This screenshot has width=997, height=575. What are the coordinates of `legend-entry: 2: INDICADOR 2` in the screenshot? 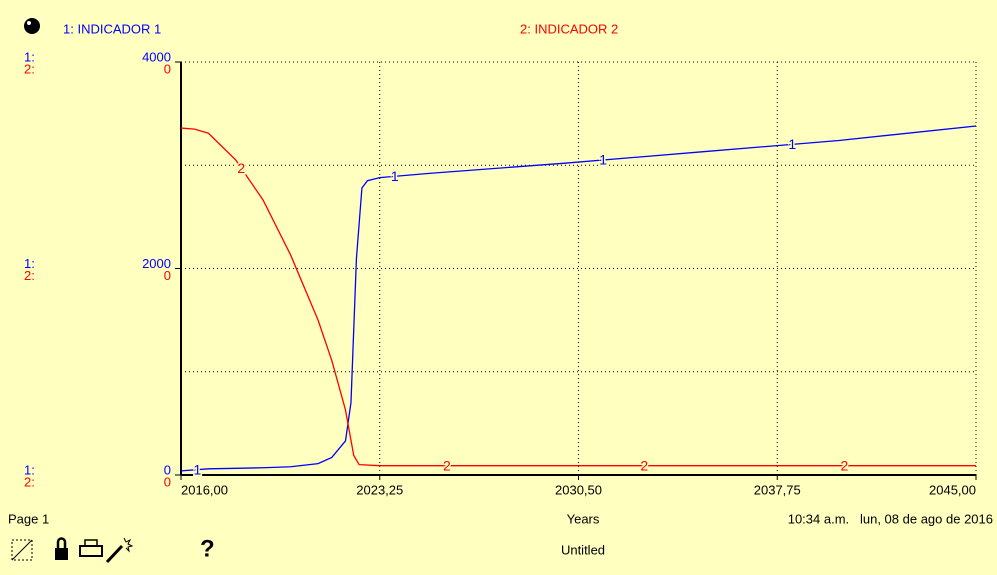 It's located at (569, 28).